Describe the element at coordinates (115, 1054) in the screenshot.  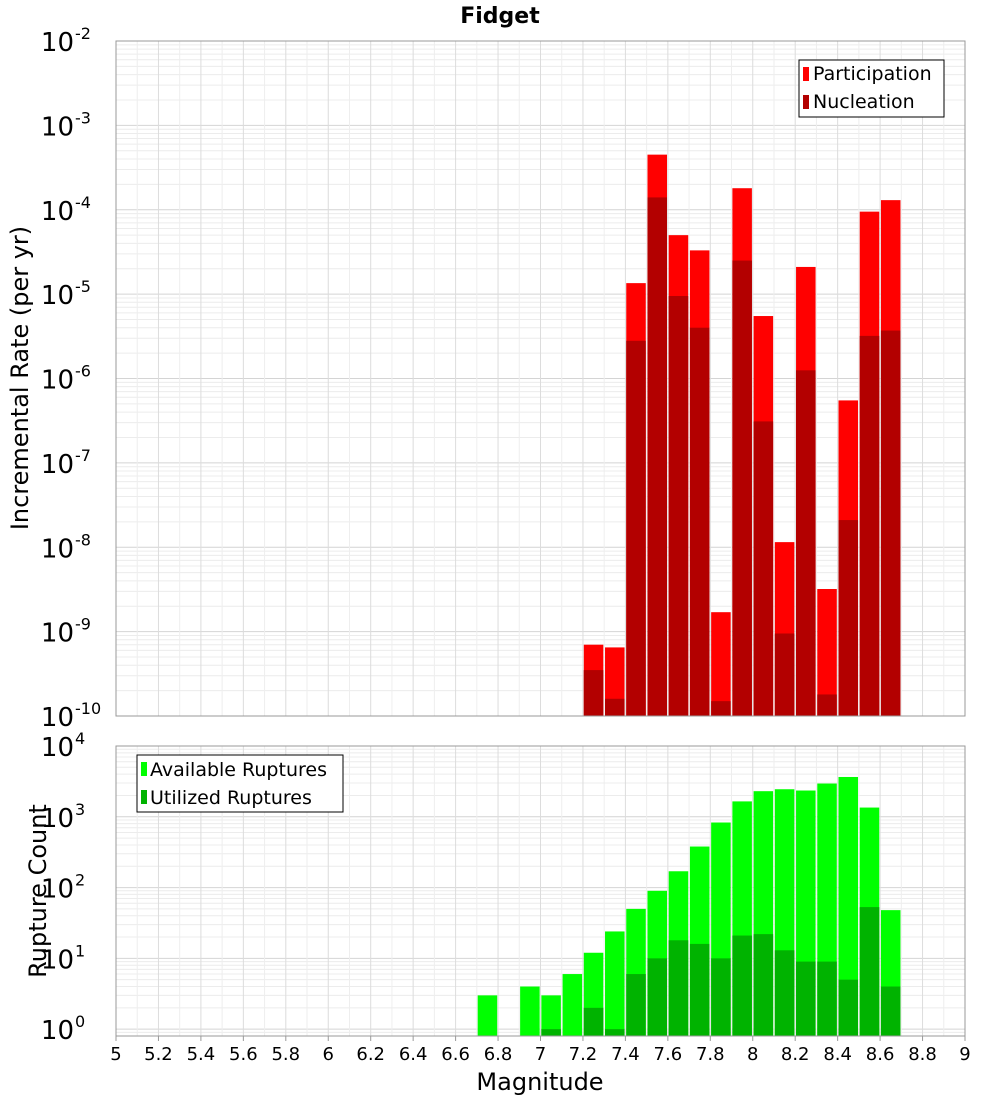
I see `x-tick-label: 5` at that location.